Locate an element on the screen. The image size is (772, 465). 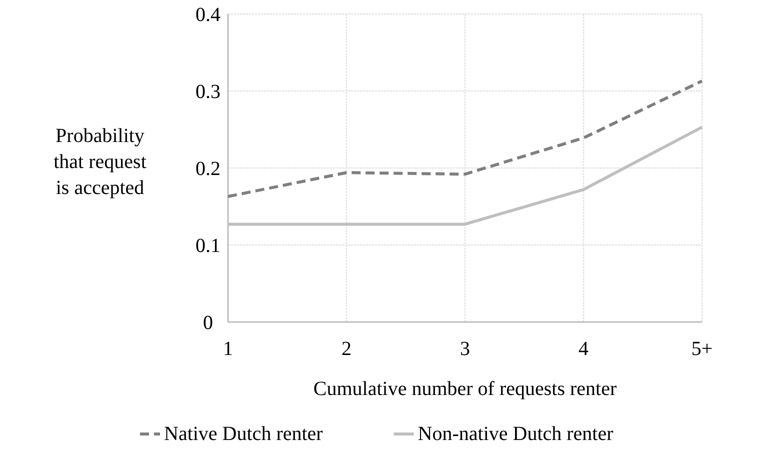
legend-label: Native Dutch renter is located at coordinates (244, 434).